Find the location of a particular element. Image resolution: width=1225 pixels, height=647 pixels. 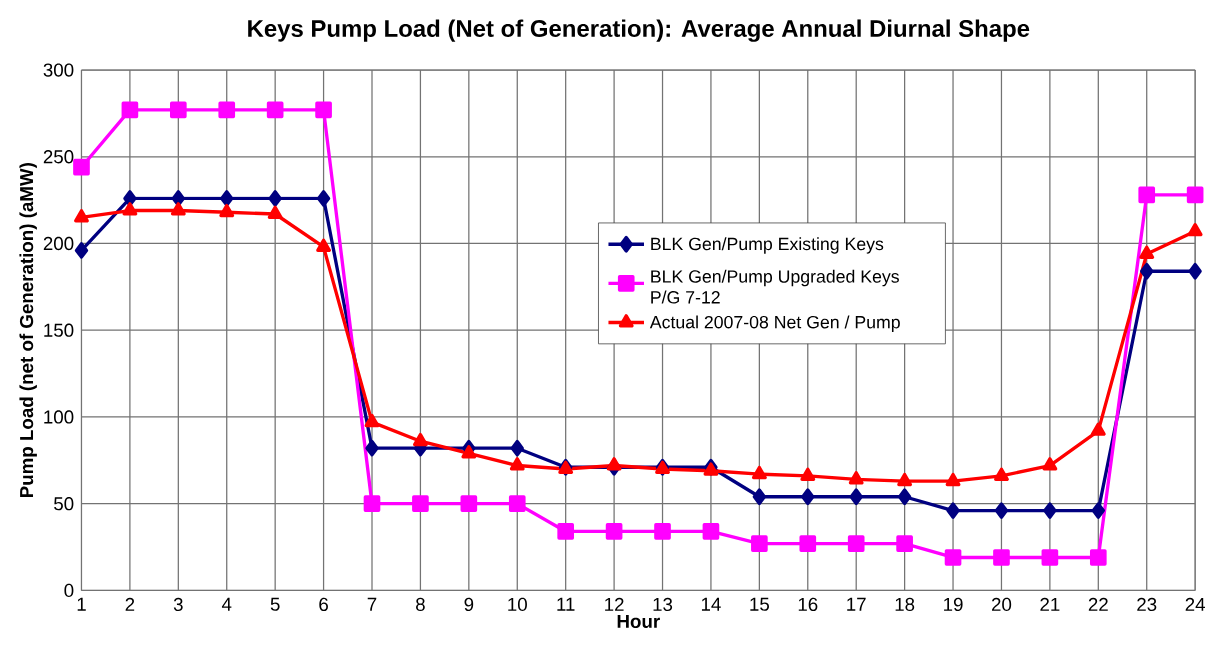

x-tick-label: 9 is located at coordinates (469, 604).